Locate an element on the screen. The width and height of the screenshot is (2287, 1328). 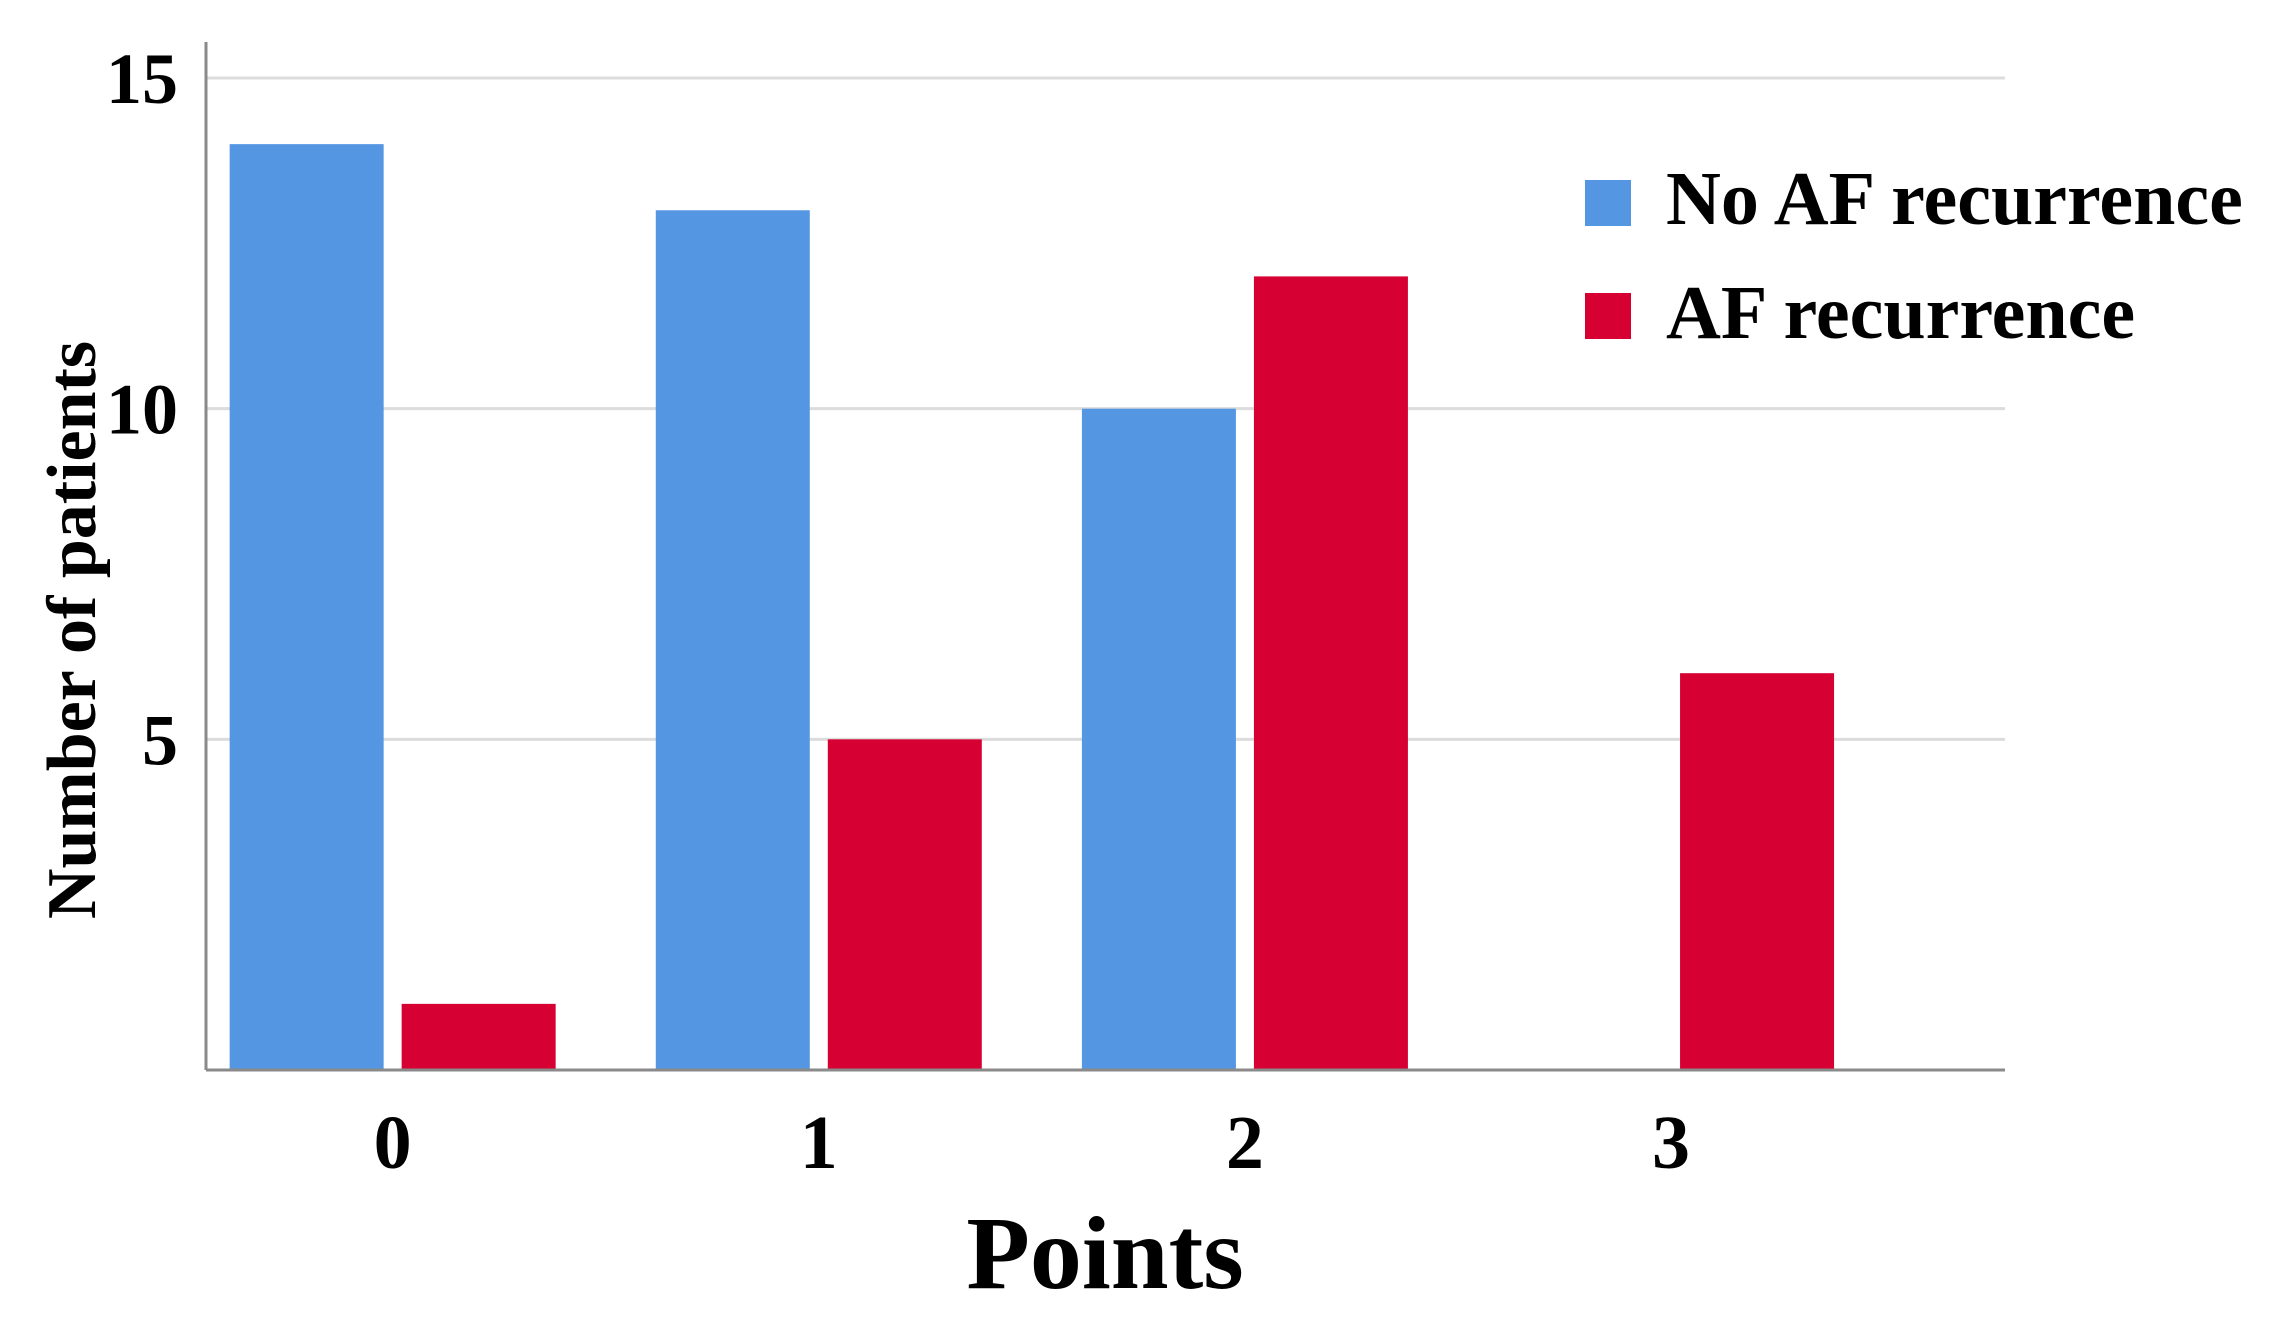
y-axis-label: Number of patients is located at coordinates (72, 630).